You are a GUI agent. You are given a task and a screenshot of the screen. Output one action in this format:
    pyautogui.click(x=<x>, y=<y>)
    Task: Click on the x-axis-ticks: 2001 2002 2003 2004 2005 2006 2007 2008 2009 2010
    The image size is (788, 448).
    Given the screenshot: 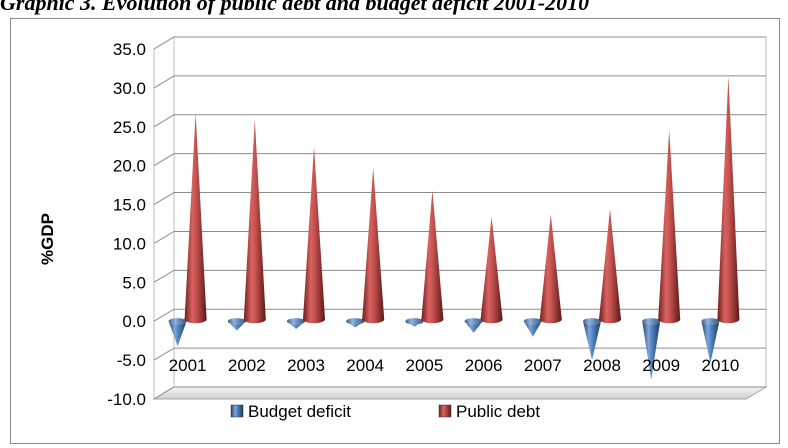 What is the action you would take?
    pyautogui.click(x=454, y=365)
    